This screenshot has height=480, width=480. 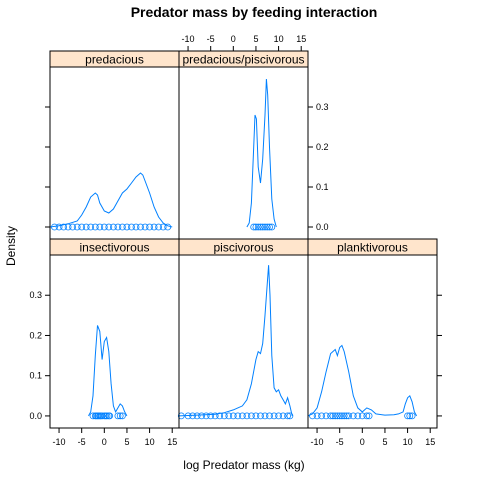 I want to click on x-tick-label-col2-15: 15, so click(x=430, y=442).